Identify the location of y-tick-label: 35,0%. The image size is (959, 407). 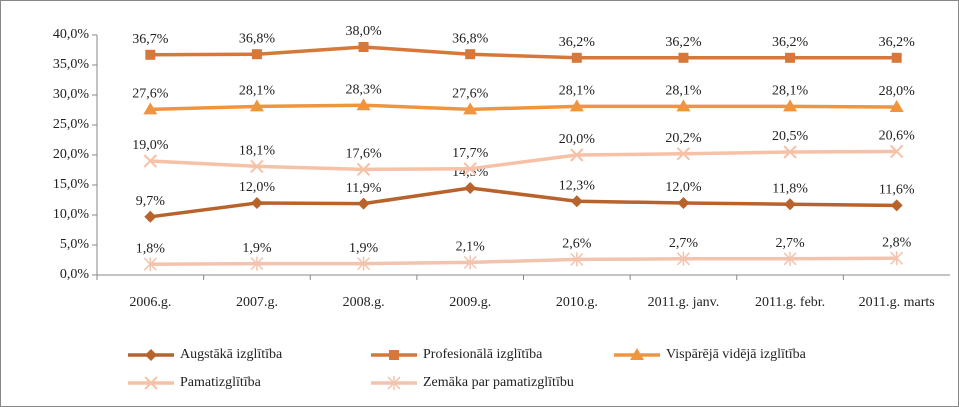
(71, 64).